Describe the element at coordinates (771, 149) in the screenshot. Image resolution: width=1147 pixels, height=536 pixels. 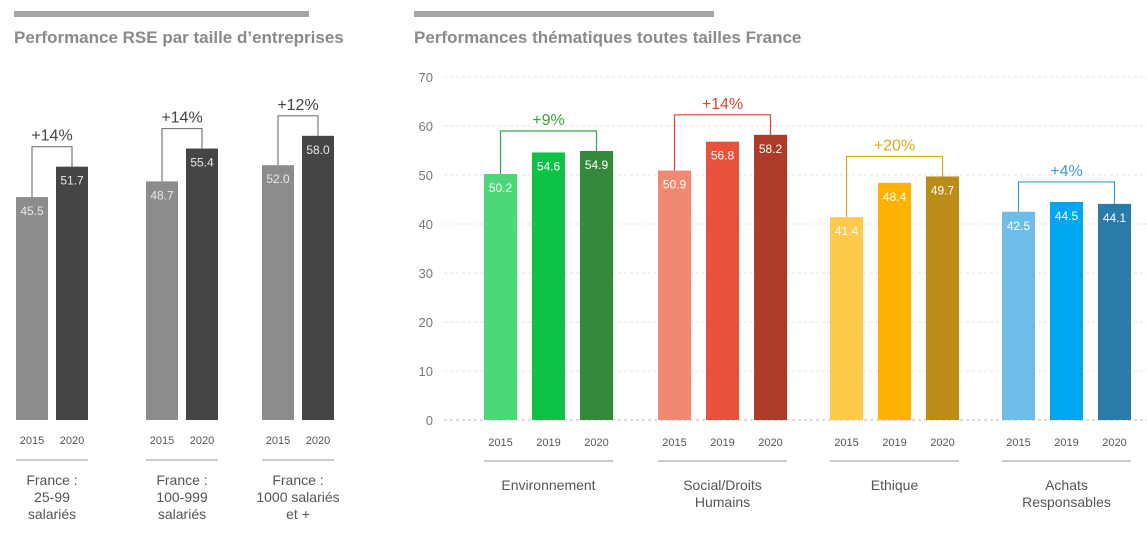
I see `data-label: 58.2` at that location.